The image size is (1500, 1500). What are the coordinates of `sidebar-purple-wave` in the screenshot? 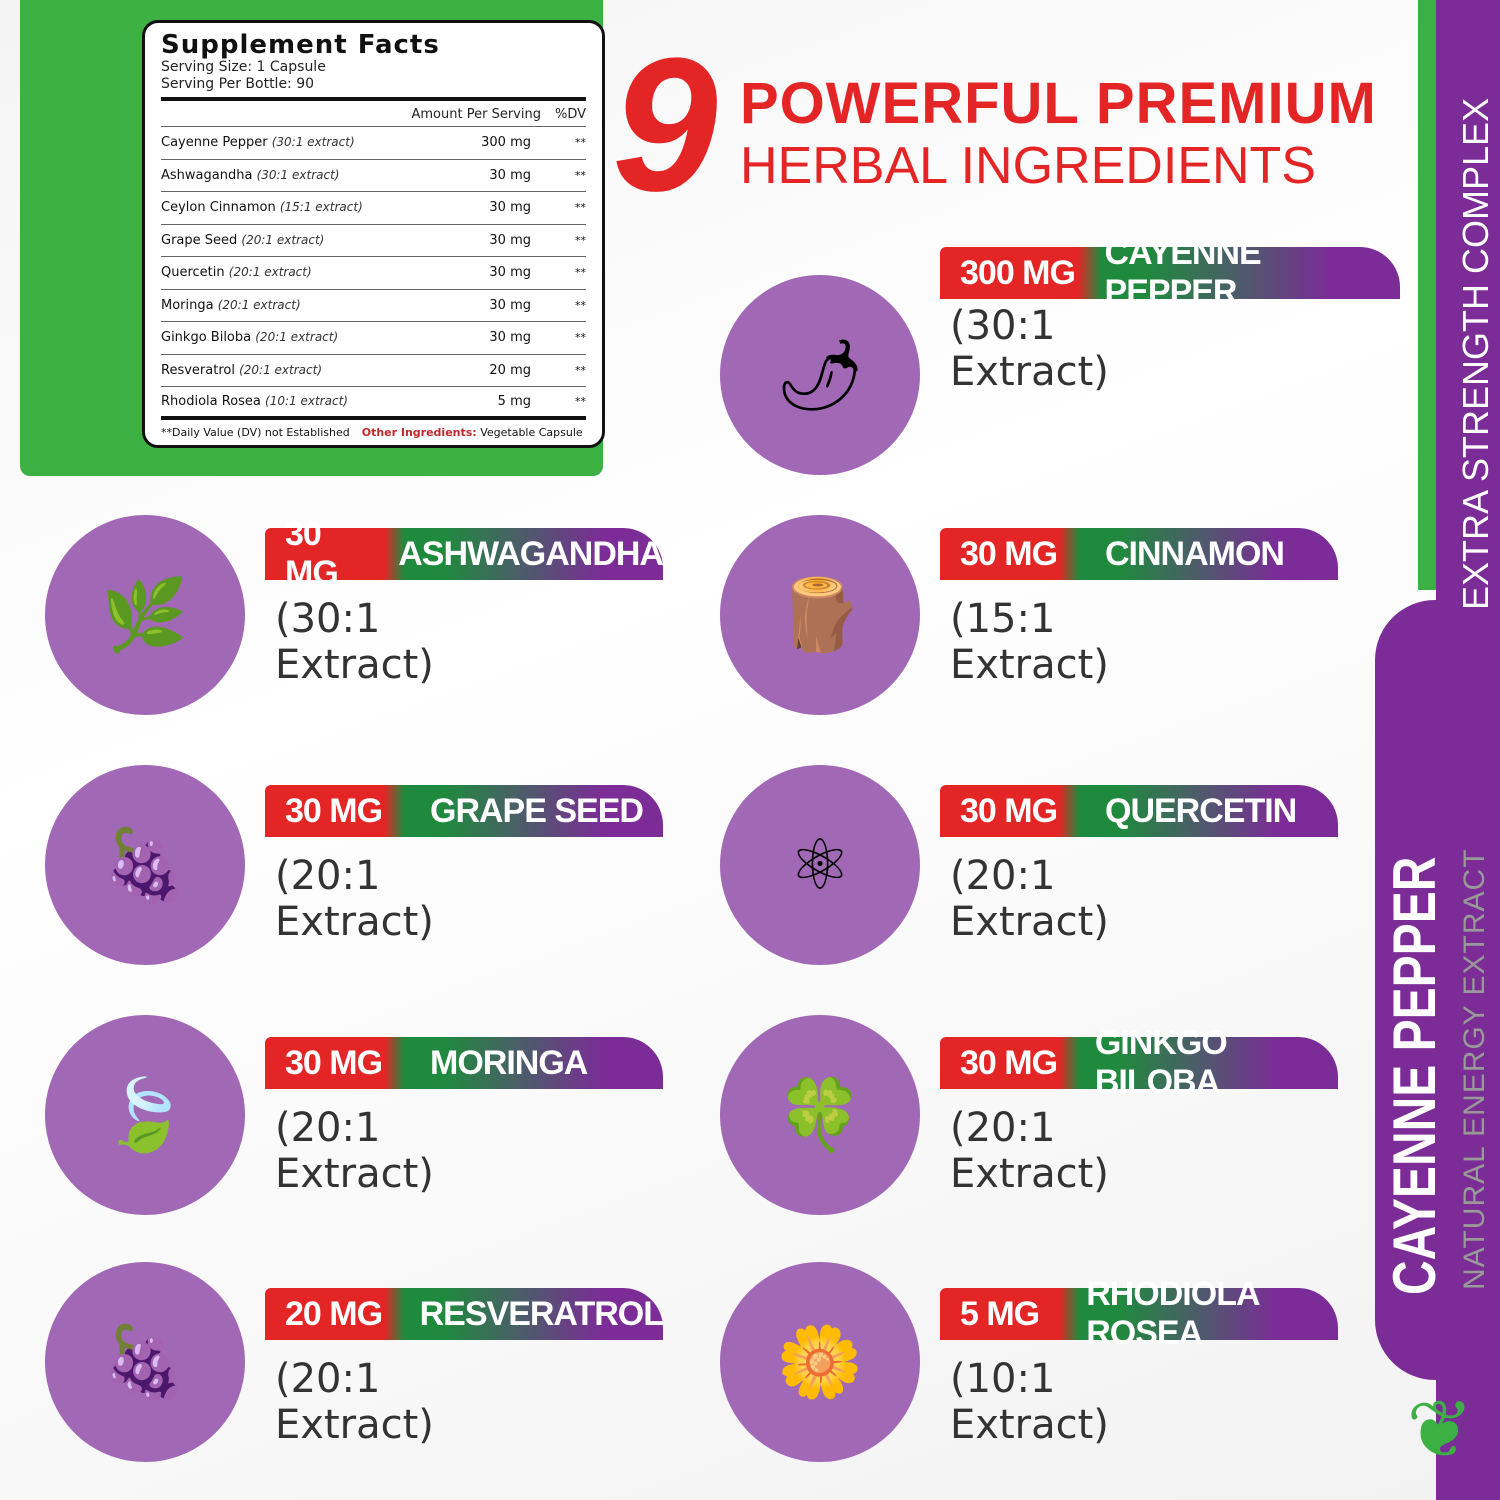 It's located at (1410, 990).